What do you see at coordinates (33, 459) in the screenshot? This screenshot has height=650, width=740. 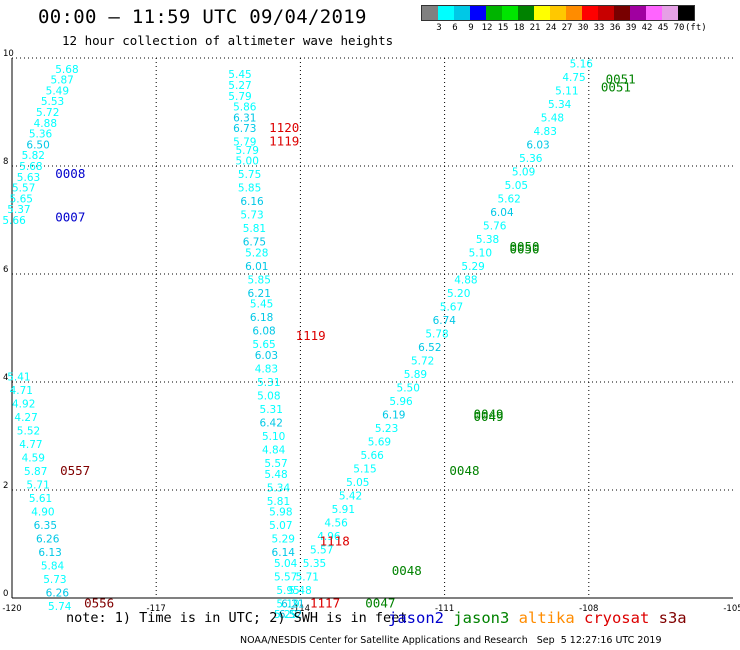 I see `swh-label: 4.59` at bounding box center [33, 459].